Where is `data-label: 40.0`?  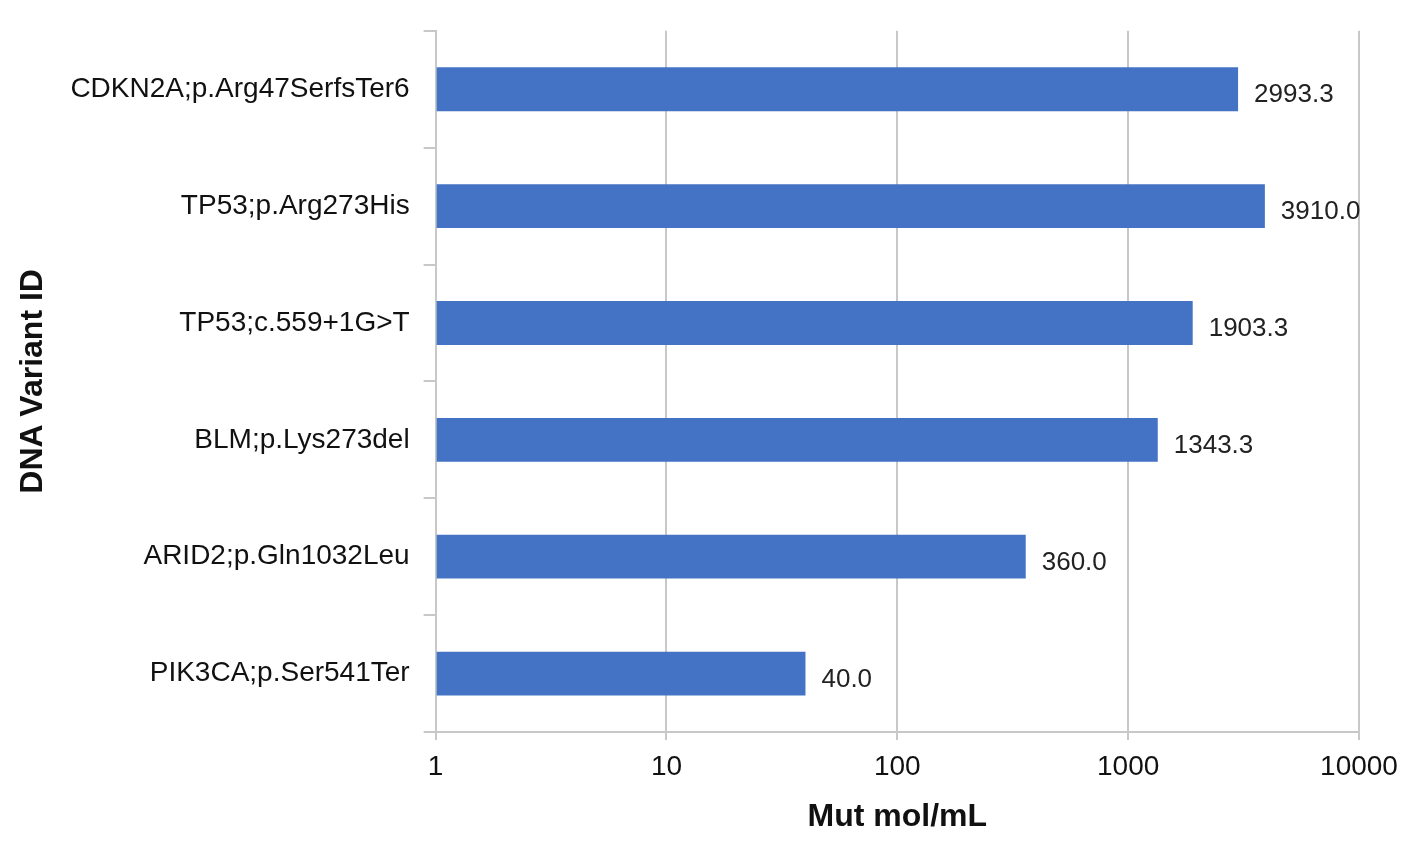
data-label: 40.0 is located at coordinates (847, 677).